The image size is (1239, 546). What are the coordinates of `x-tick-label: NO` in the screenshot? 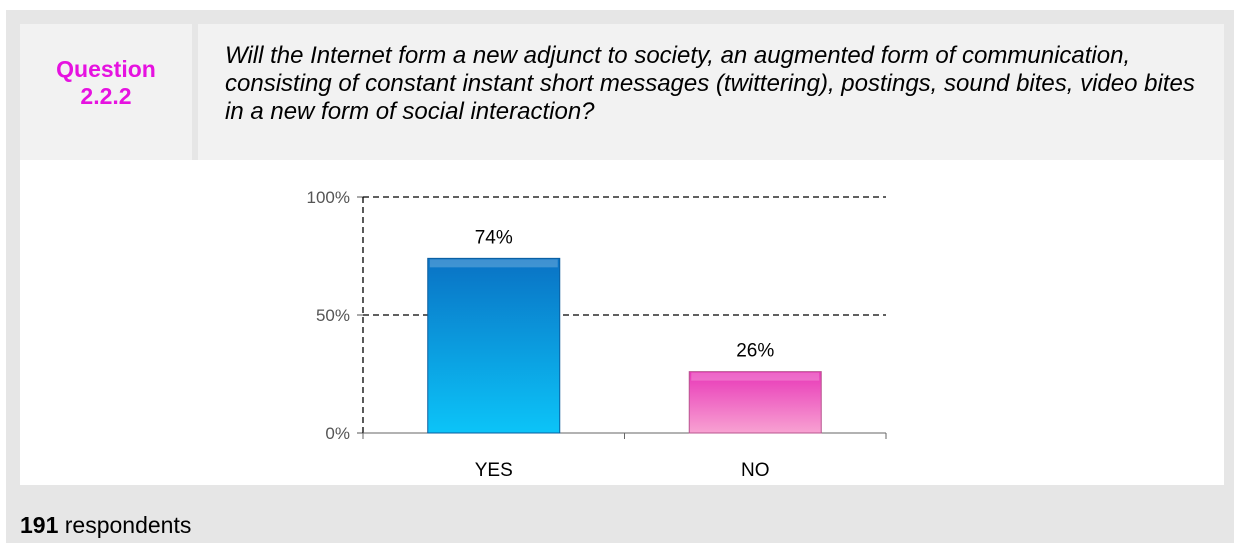 It's located at (755, 470).